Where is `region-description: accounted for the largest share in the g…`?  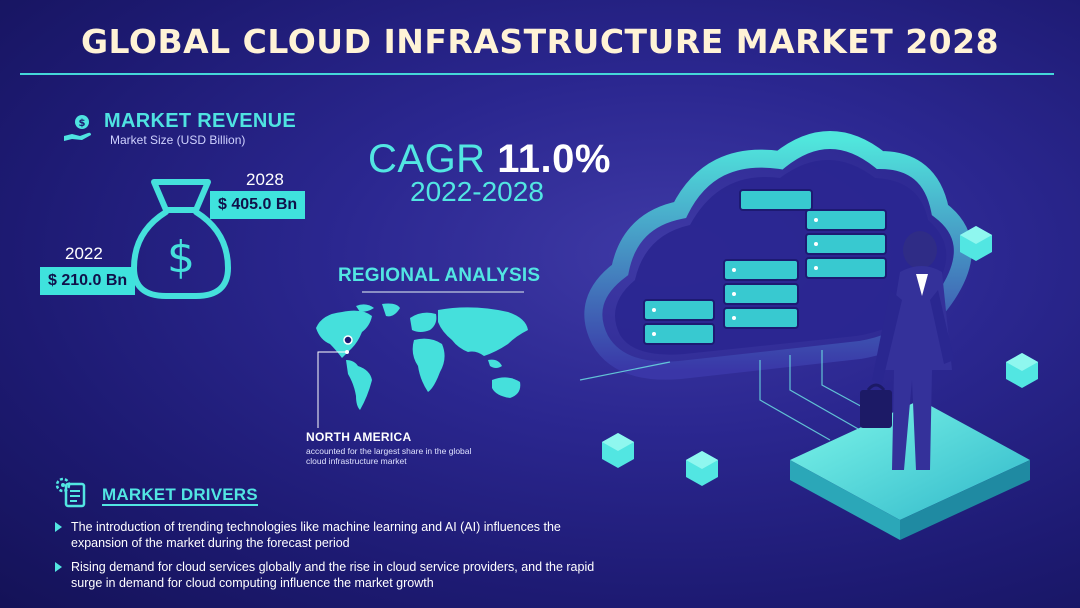 region-description: accounted for the largest share in the g… is located at coordinates (389, 456).